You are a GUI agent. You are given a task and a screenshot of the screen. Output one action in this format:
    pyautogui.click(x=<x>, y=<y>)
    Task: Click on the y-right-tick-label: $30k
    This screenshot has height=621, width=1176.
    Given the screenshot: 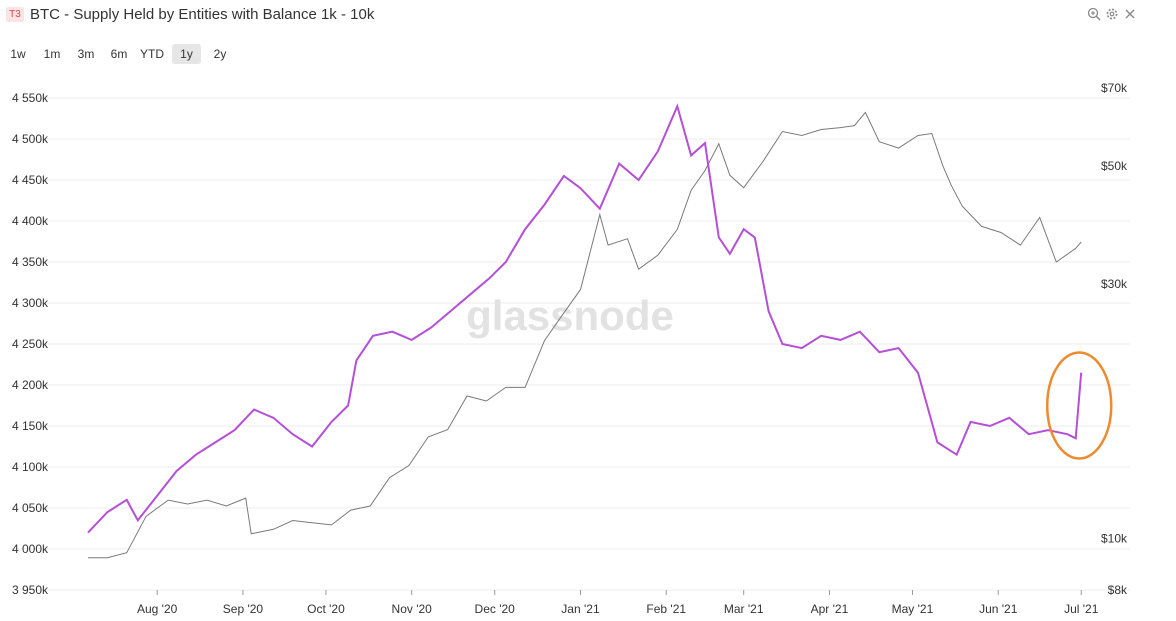 What is the action you would take?
    pyautogui.click(x=1114, y=284)
    